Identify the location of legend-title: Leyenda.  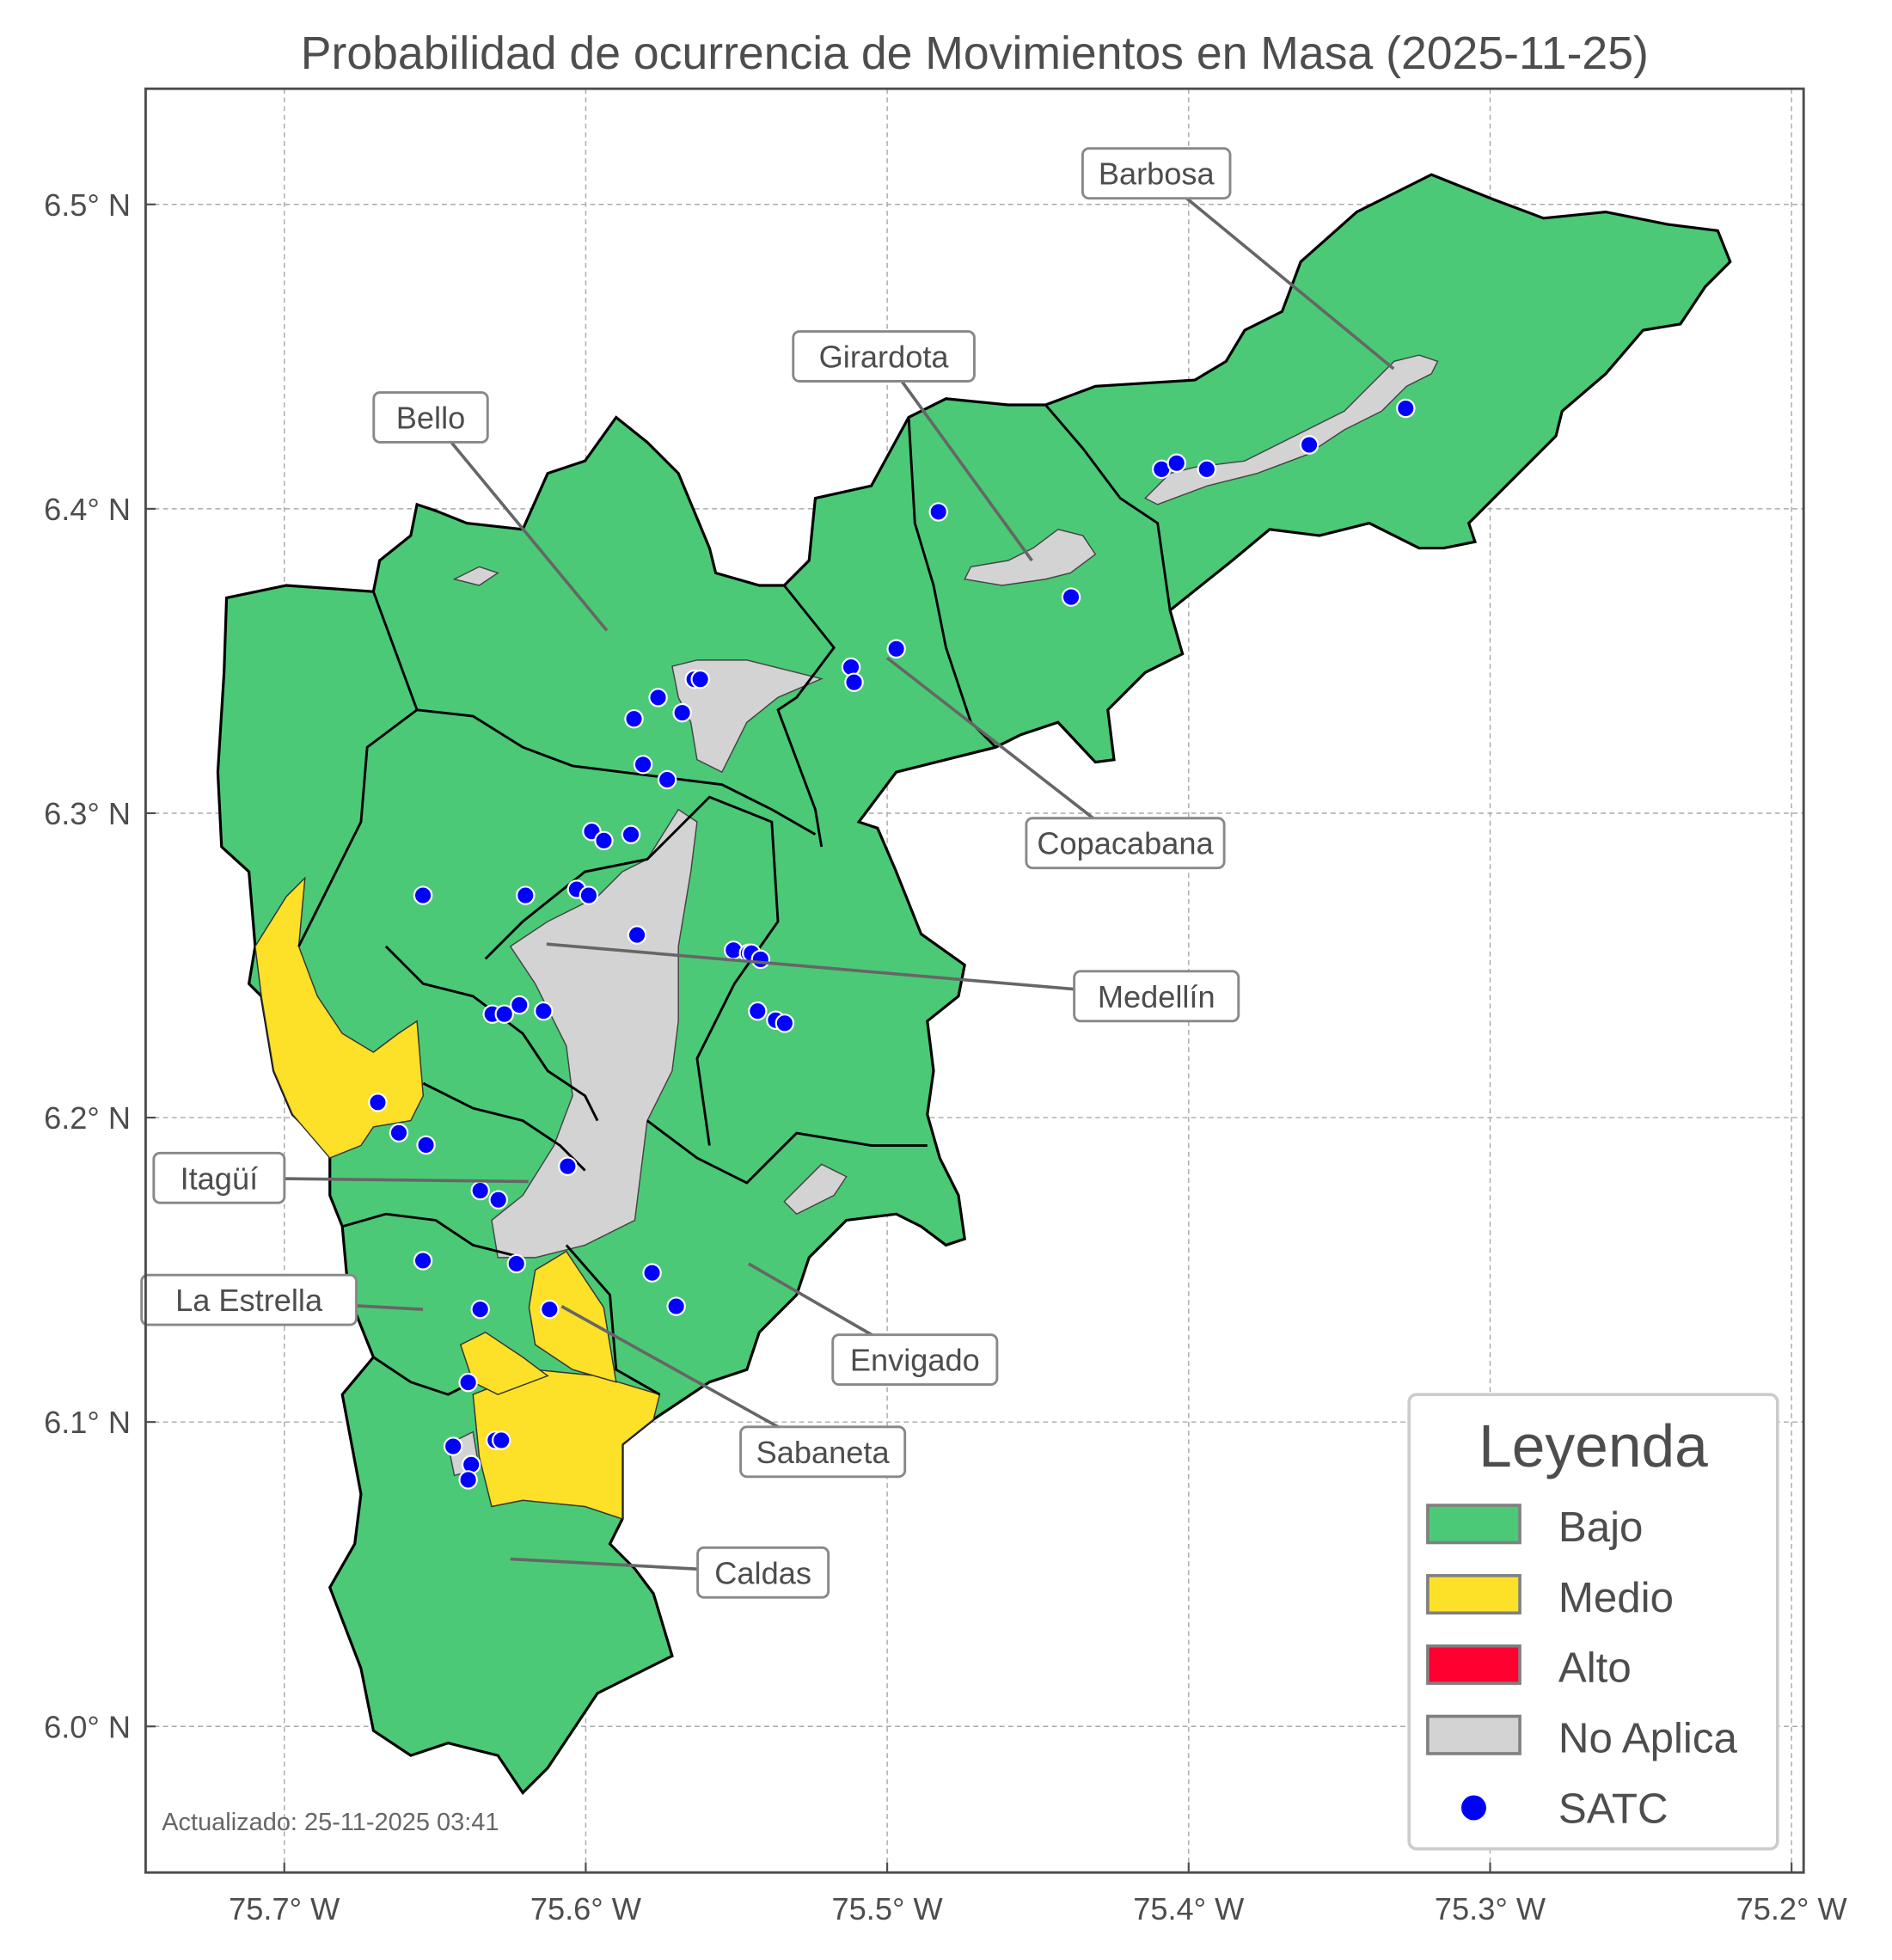
(1593, 1445).